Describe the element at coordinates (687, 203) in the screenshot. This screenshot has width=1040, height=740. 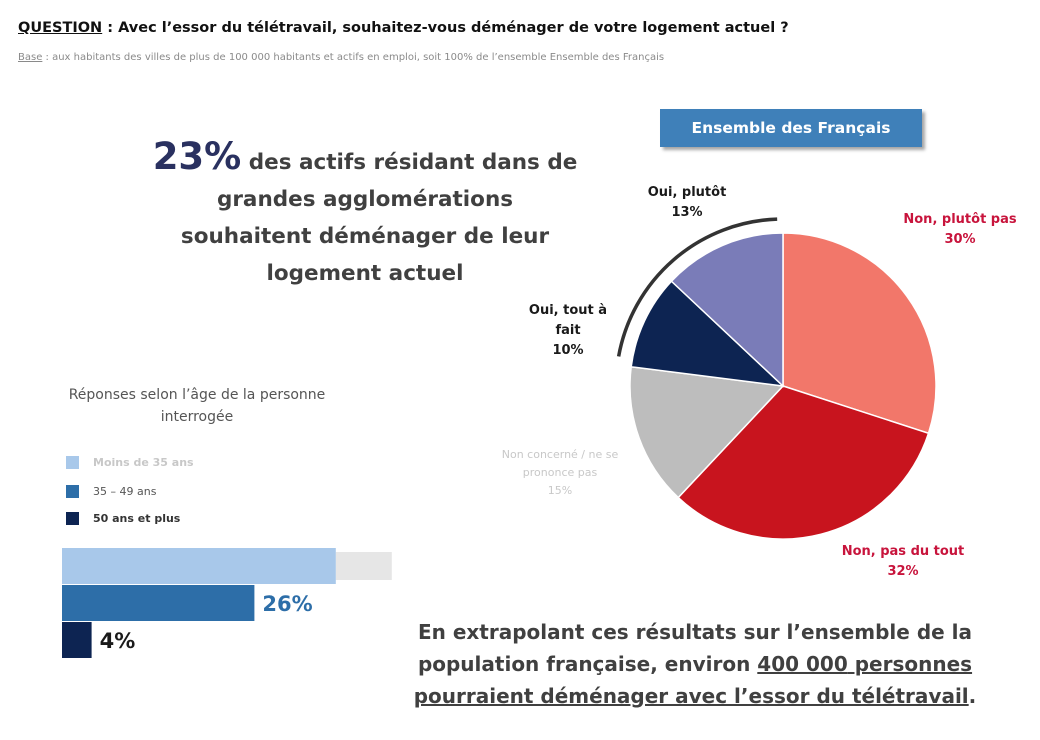
I see `pie-label-oui-plutot: Oui, plutôt 13%` at that location.